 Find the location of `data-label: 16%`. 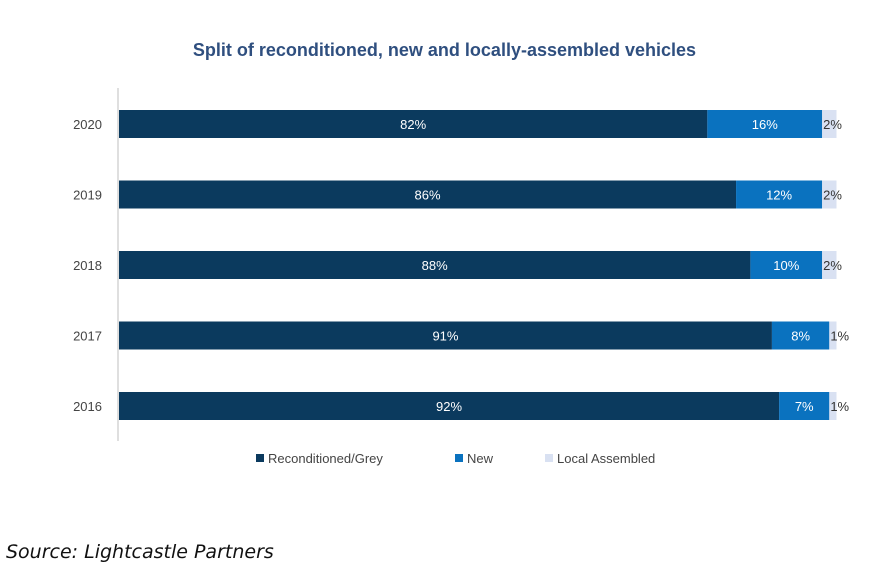

data-label: 16% is located at coordinates (765, 124).